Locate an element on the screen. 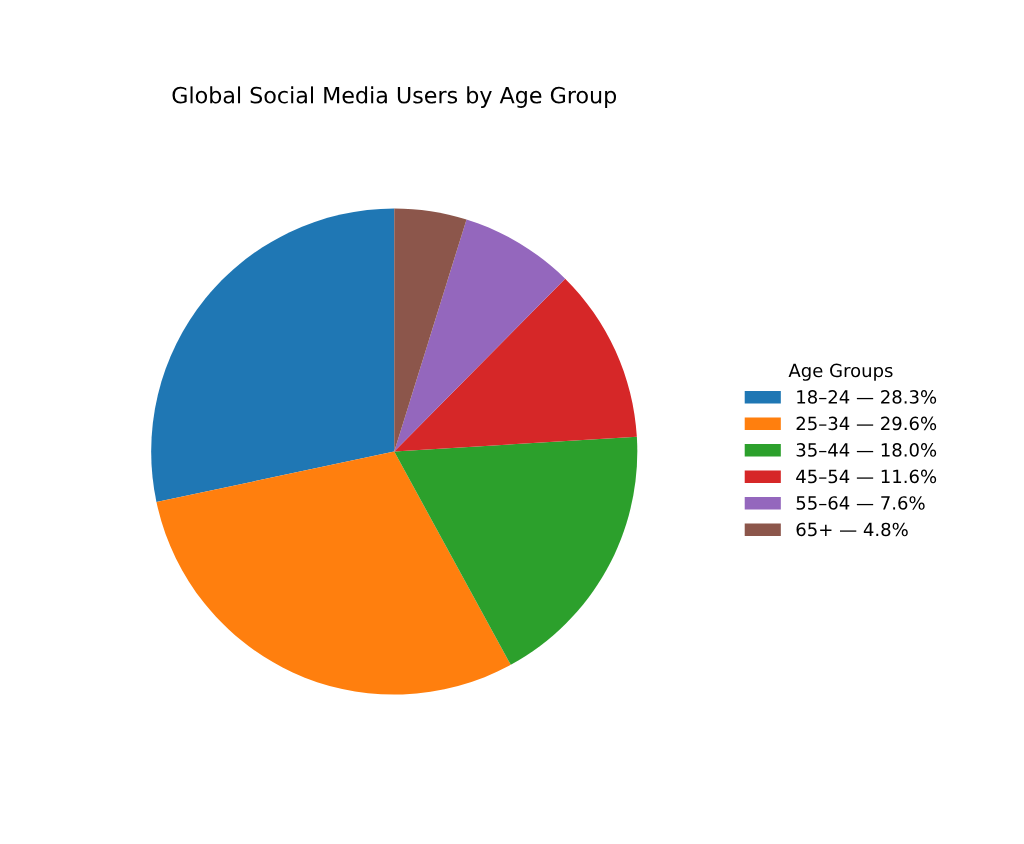  legend-label: 55–64 — 7.6% is located at coordinates (860, 503).